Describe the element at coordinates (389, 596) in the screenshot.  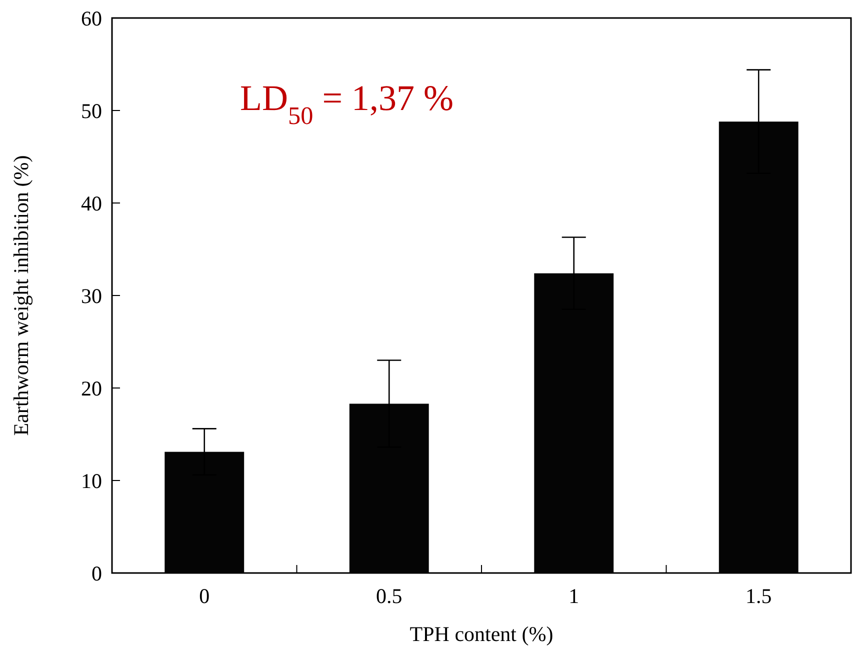
I see `x-tick-label: 0.5` at that location.